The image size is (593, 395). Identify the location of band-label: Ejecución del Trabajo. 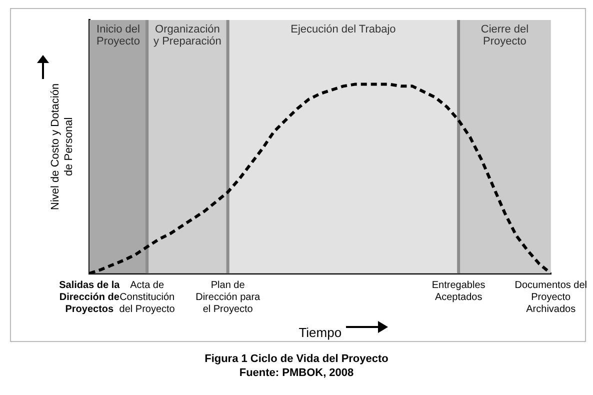
(343, 30).